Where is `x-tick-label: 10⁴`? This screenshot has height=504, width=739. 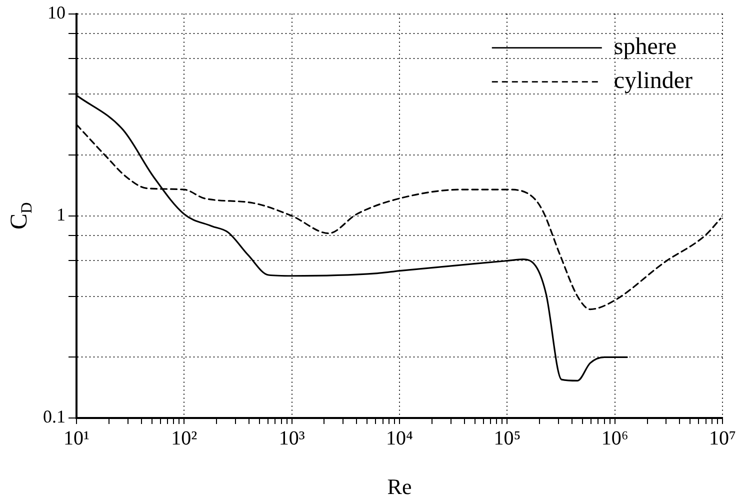
x-tick-label: 10⁴ is located at coordinates (400, 438).